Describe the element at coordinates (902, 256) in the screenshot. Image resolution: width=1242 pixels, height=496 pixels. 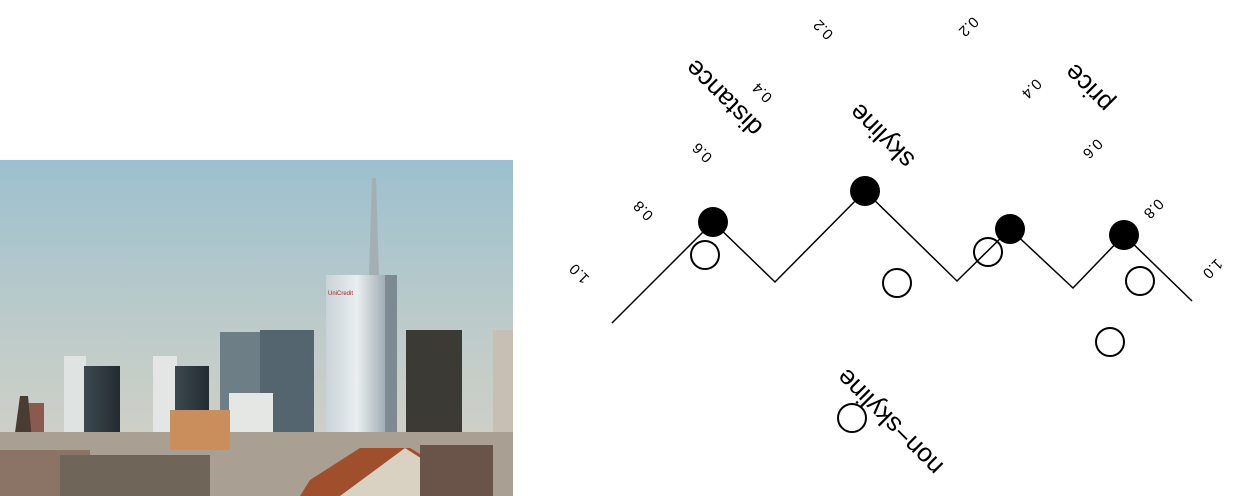
I see `skyline-line` at that location.